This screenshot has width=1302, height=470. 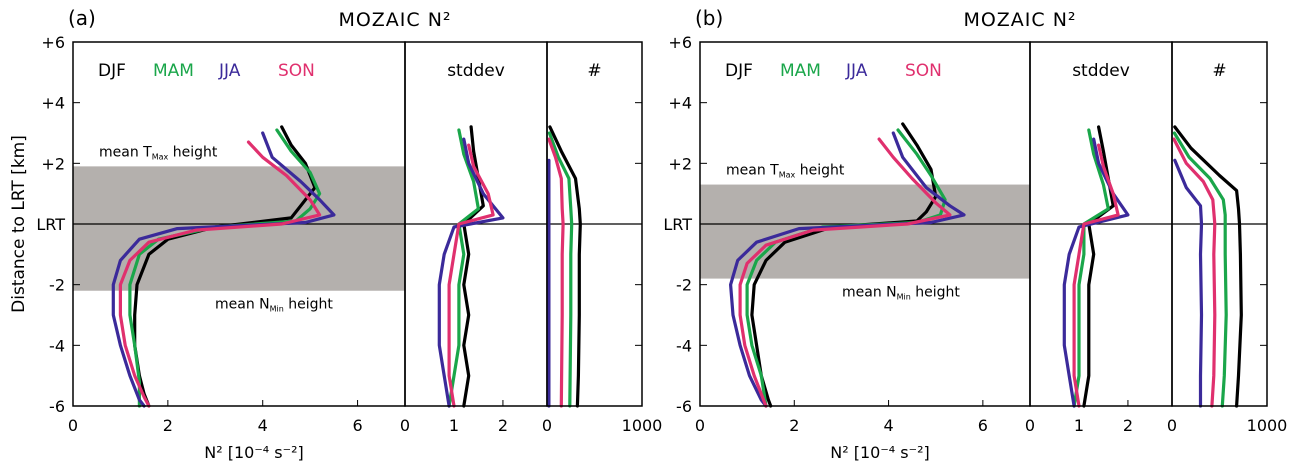 What do you see at coordinates (19, 224) in the screenshot?
I see `y-axis-label: Distance to LRT [km]` at bounding box center [19, 224].